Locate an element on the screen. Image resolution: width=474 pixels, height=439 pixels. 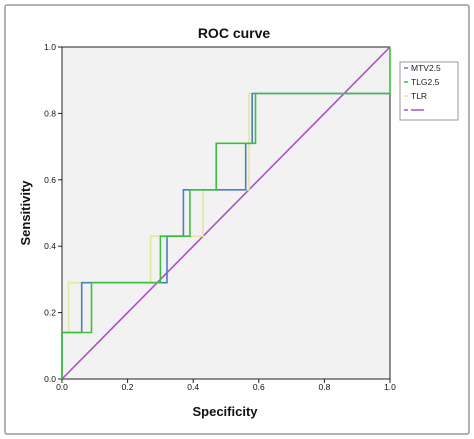
y-tick-label: 0.2 is located at coordinates (50, 313).